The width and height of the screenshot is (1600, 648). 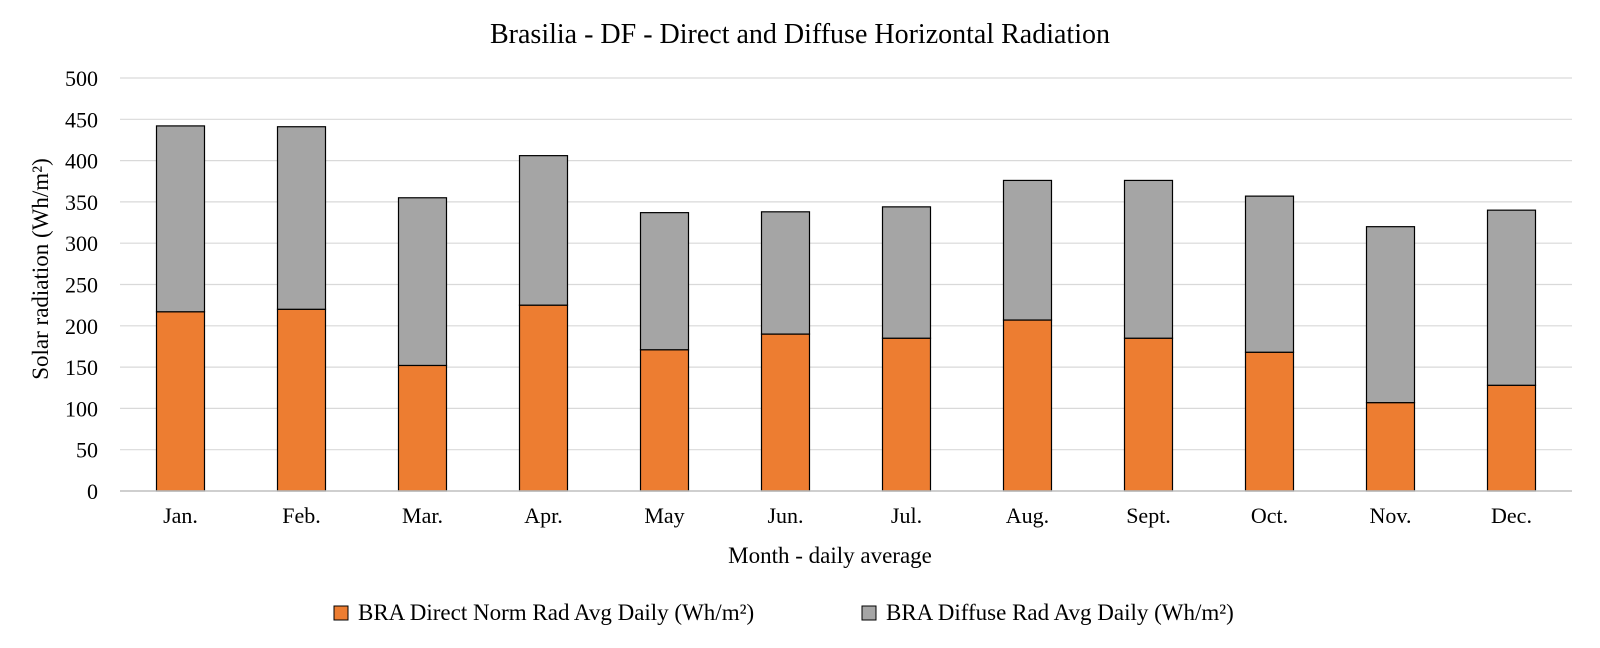 What do you see at coordinates (1148, 515) in the screenshot?
I see `x-tick-label: Sept.` at bounding box center [1148, 515].